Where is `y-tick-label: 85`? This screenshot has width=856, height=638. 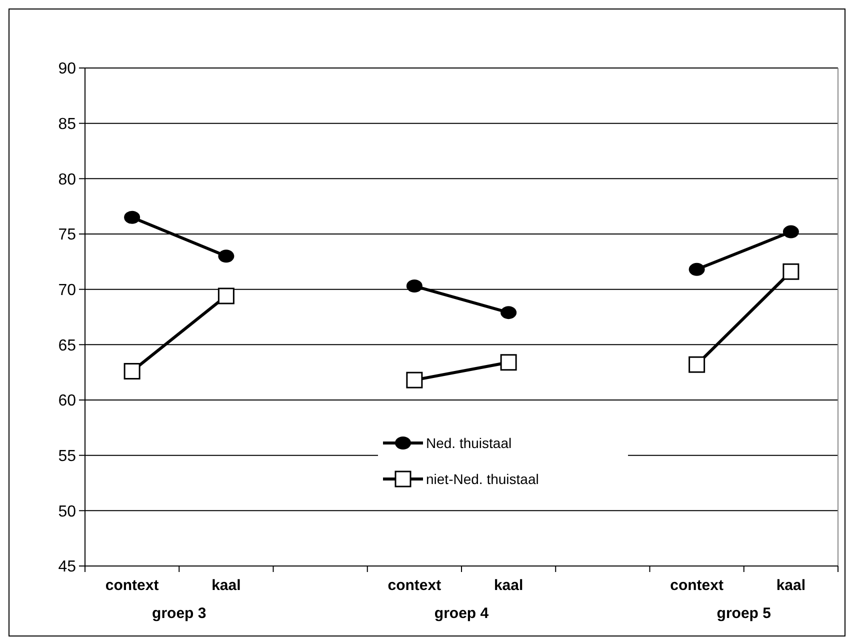 y-tick-label: 85 is located at coordinates (67, 124).